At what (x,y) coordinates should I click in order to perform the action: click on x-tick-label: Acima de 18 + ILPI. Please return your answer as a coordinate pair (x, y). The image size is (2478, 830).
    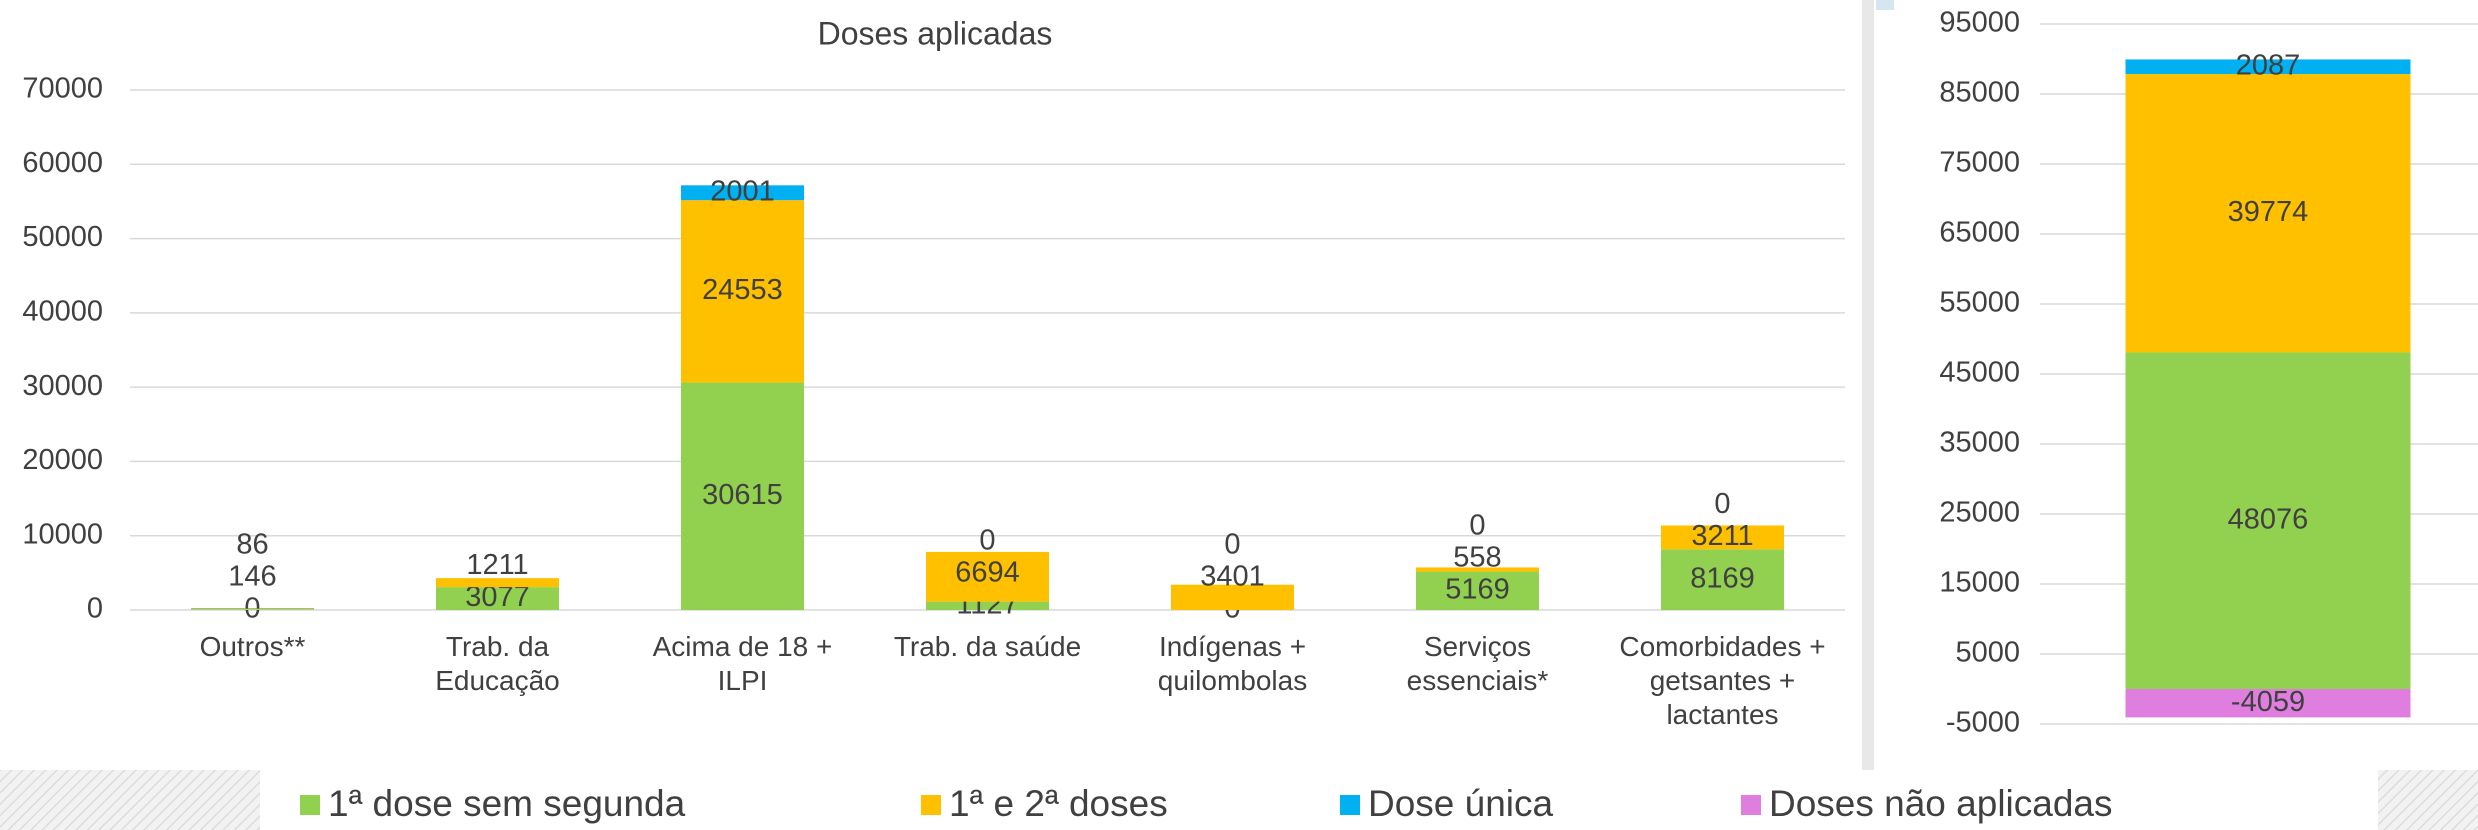
    Looking at the image, I should click on (742, 663).